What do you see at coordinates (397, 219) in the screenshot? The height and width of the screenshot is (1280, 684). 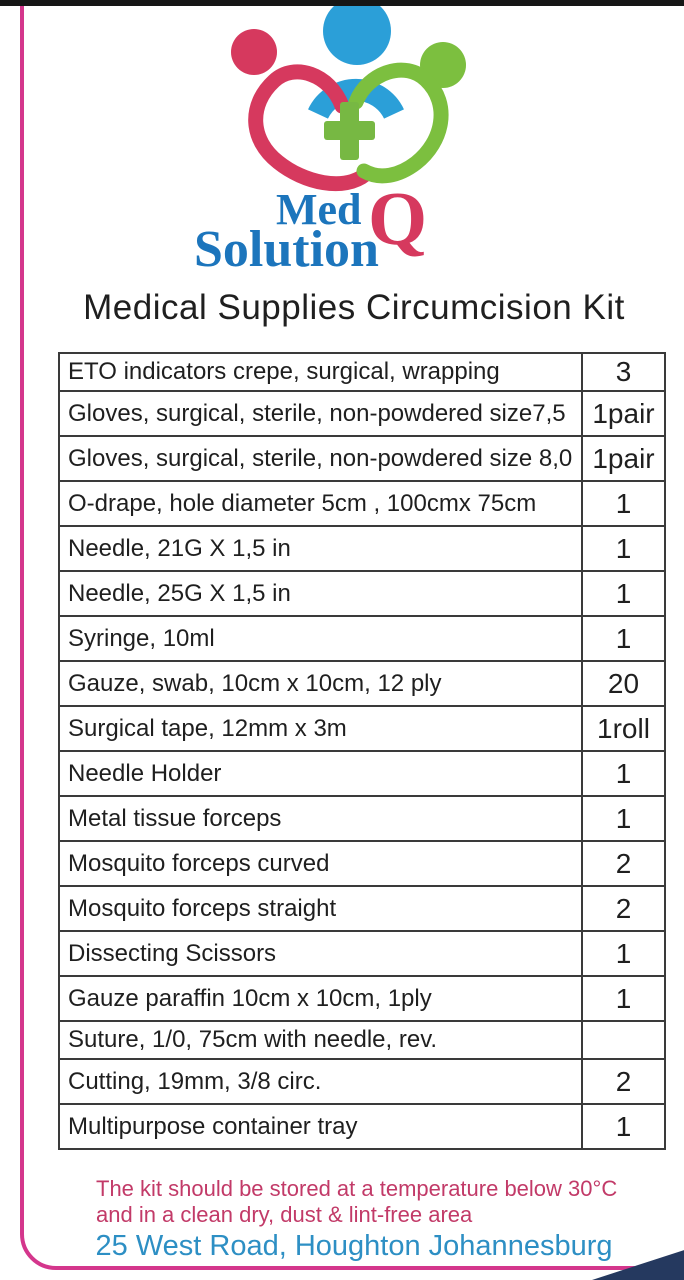 I see `logo-q-text: Q` at bounding box center [397, 219].